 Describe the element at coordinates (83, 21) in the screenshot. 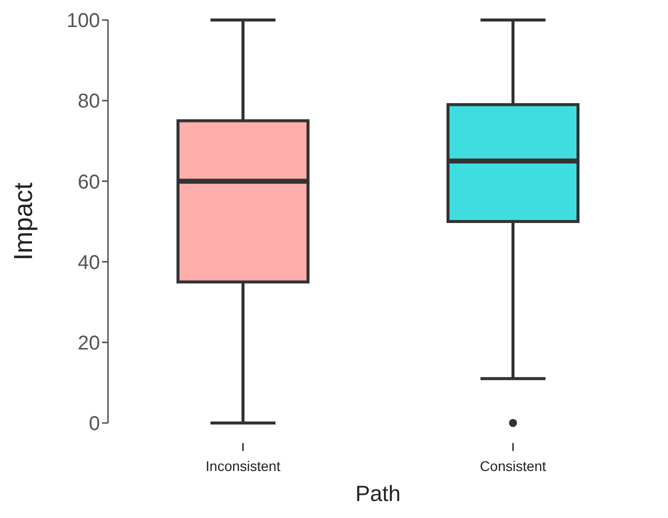

I see `y-tick-label: 100` at that location.